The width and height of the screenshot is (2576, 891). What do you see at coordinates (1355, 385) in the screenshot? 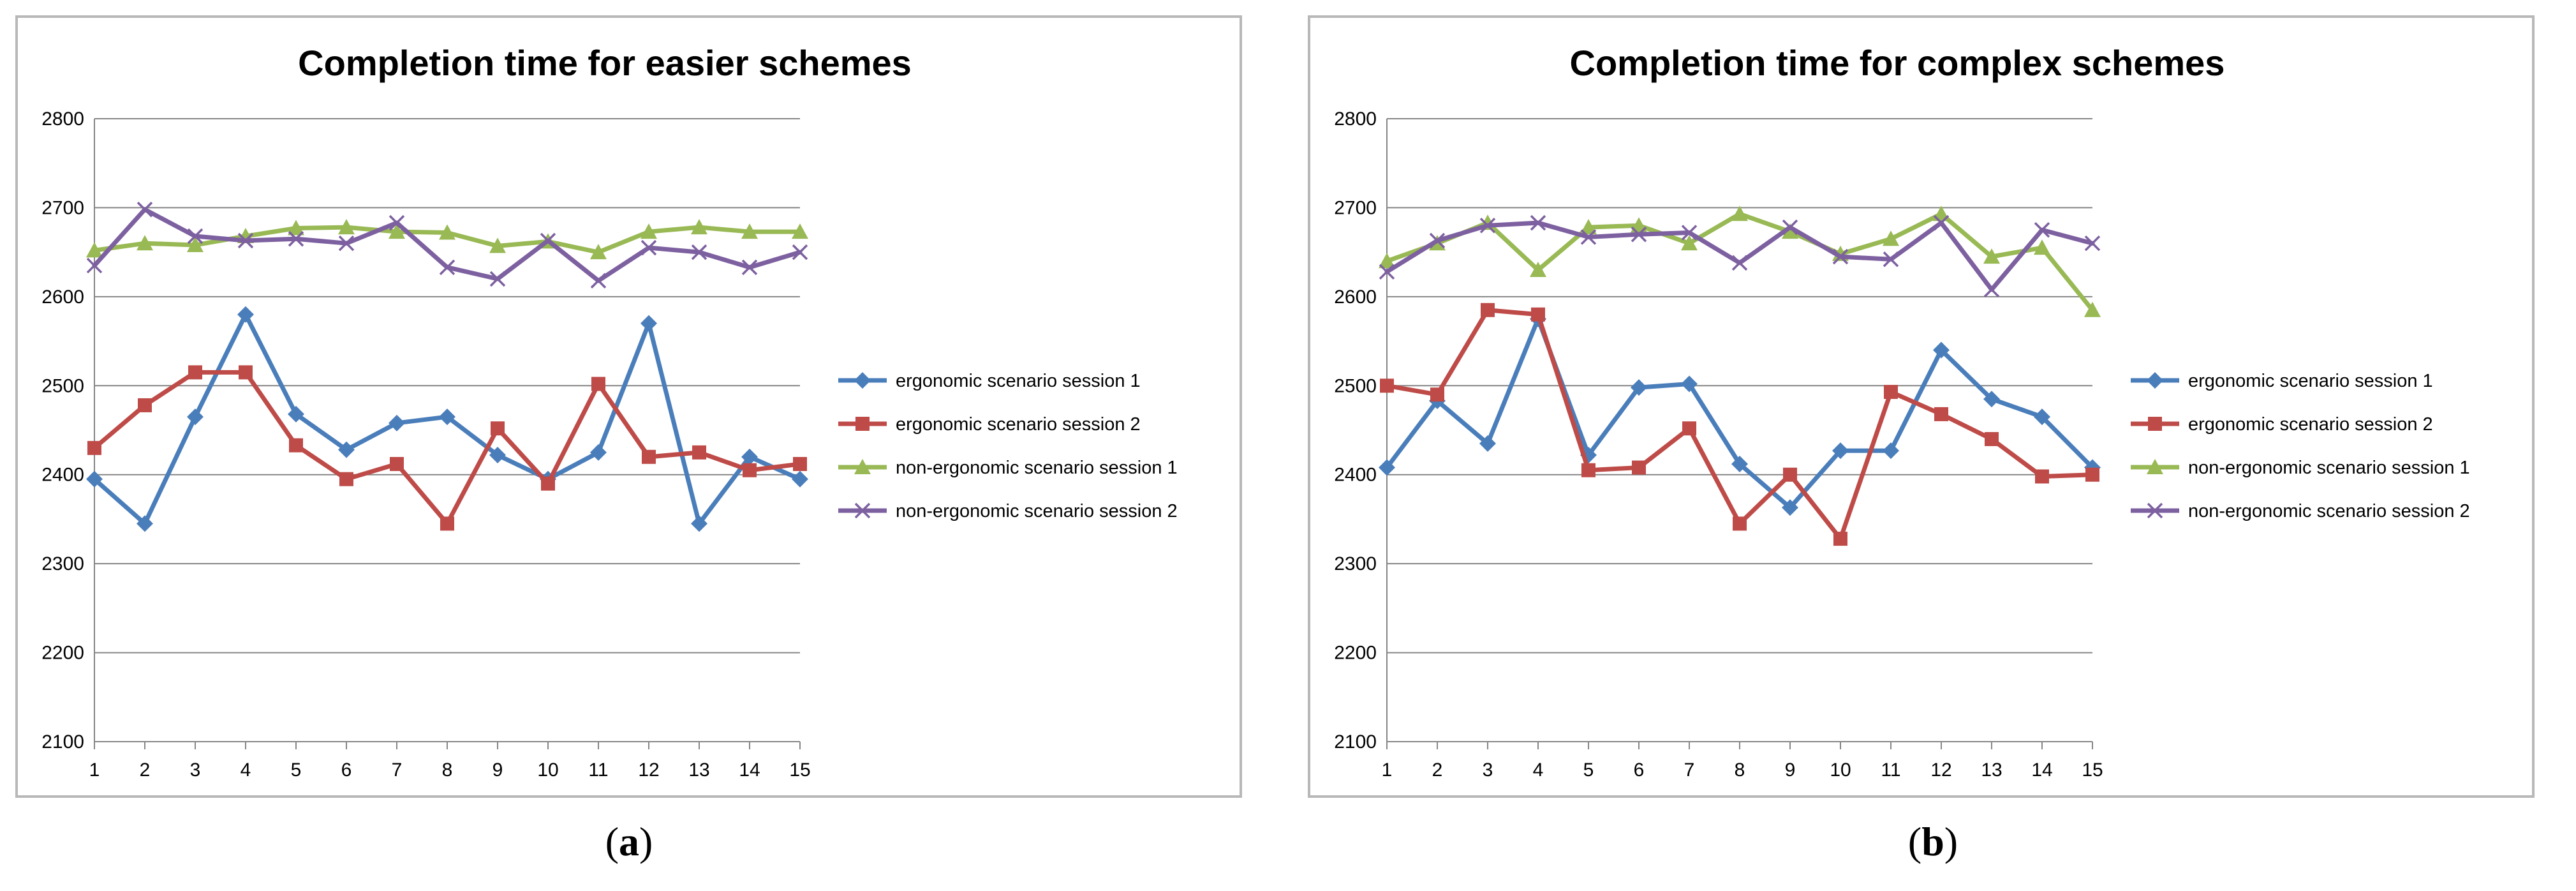
I see `y-tick-label: 2500` at bounding box center [1355, 385].